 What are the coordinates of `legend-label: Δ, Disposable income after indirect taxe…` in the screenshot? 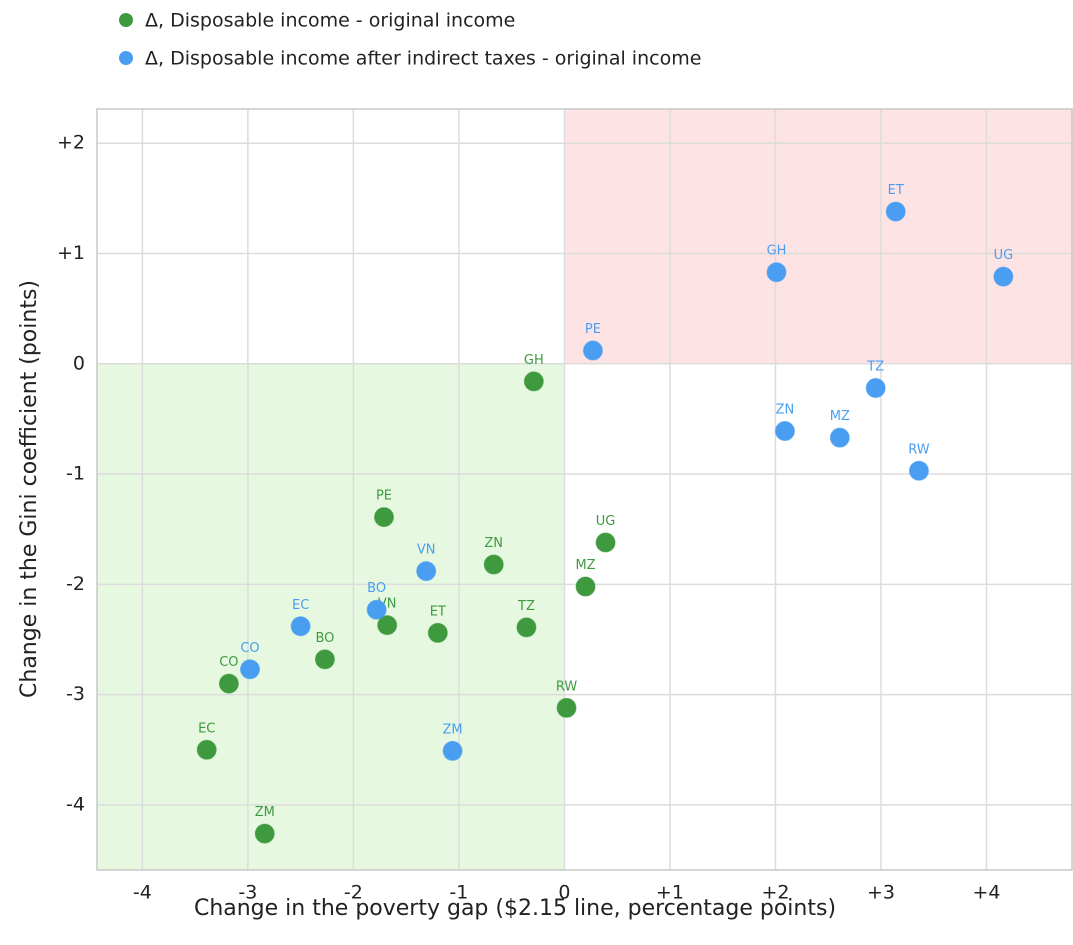 It's located at (423, 59).